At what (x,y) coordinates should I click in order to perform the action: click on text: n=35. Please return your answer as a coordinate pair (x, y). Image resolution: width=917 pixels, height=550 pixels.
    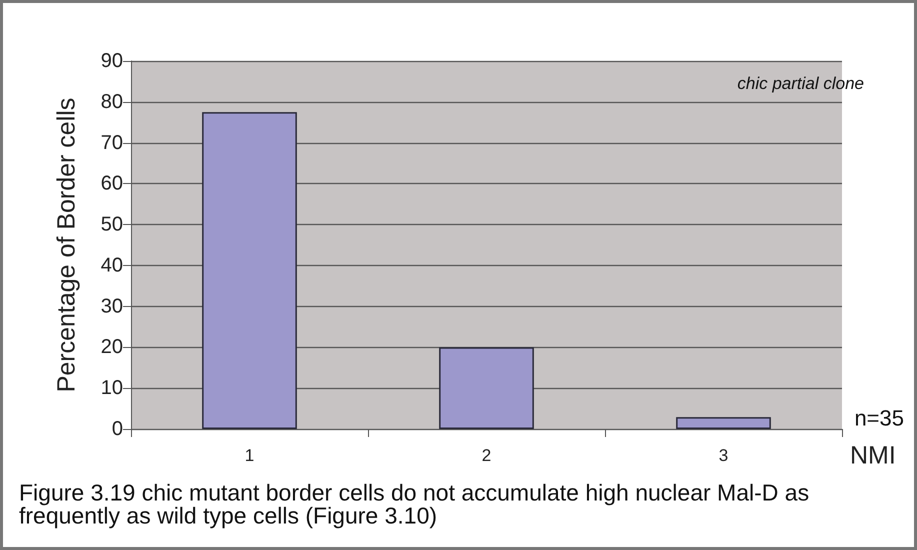
    Looking at the image, I should click on (879, 418).